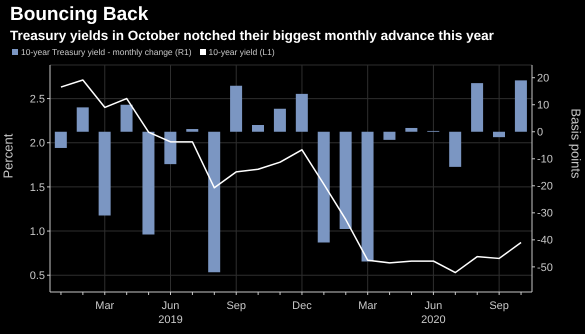  What do you see at coordinates (106, 52) in the screenshot?
I see `legend-label: 10-year Treasury yield - monthly change (R1)` at bounding box center [106, 52].